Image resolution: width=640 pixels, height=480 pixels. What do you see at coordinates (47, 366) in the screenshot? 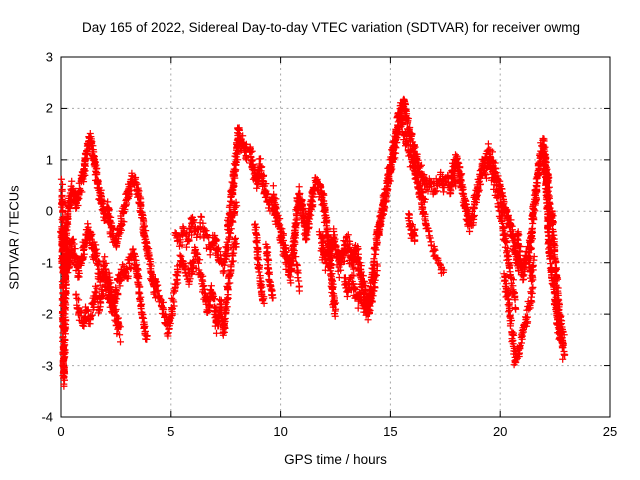
I see `y-tick-label: -3` at bounding box center [47, 366].